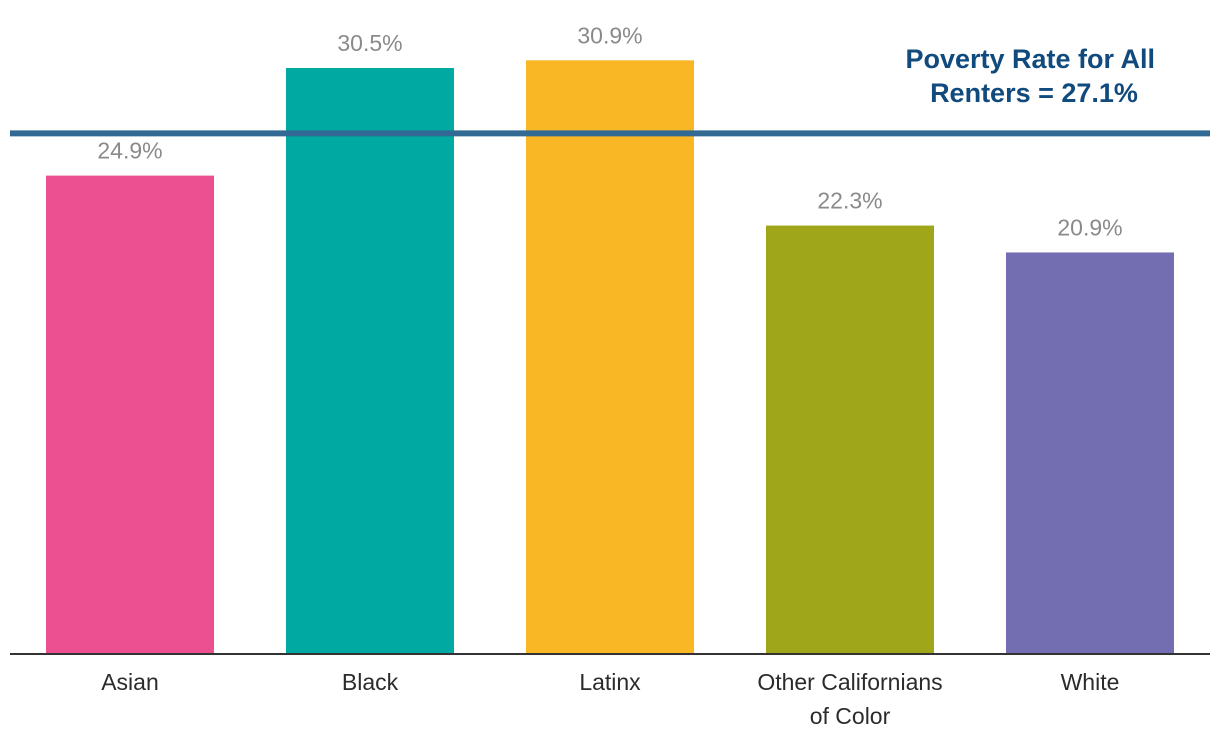  What do you see at coordinates (129, 151) in the screenshot?
I see `value-label-0: 24.9%` at bounding box center [129, 151].